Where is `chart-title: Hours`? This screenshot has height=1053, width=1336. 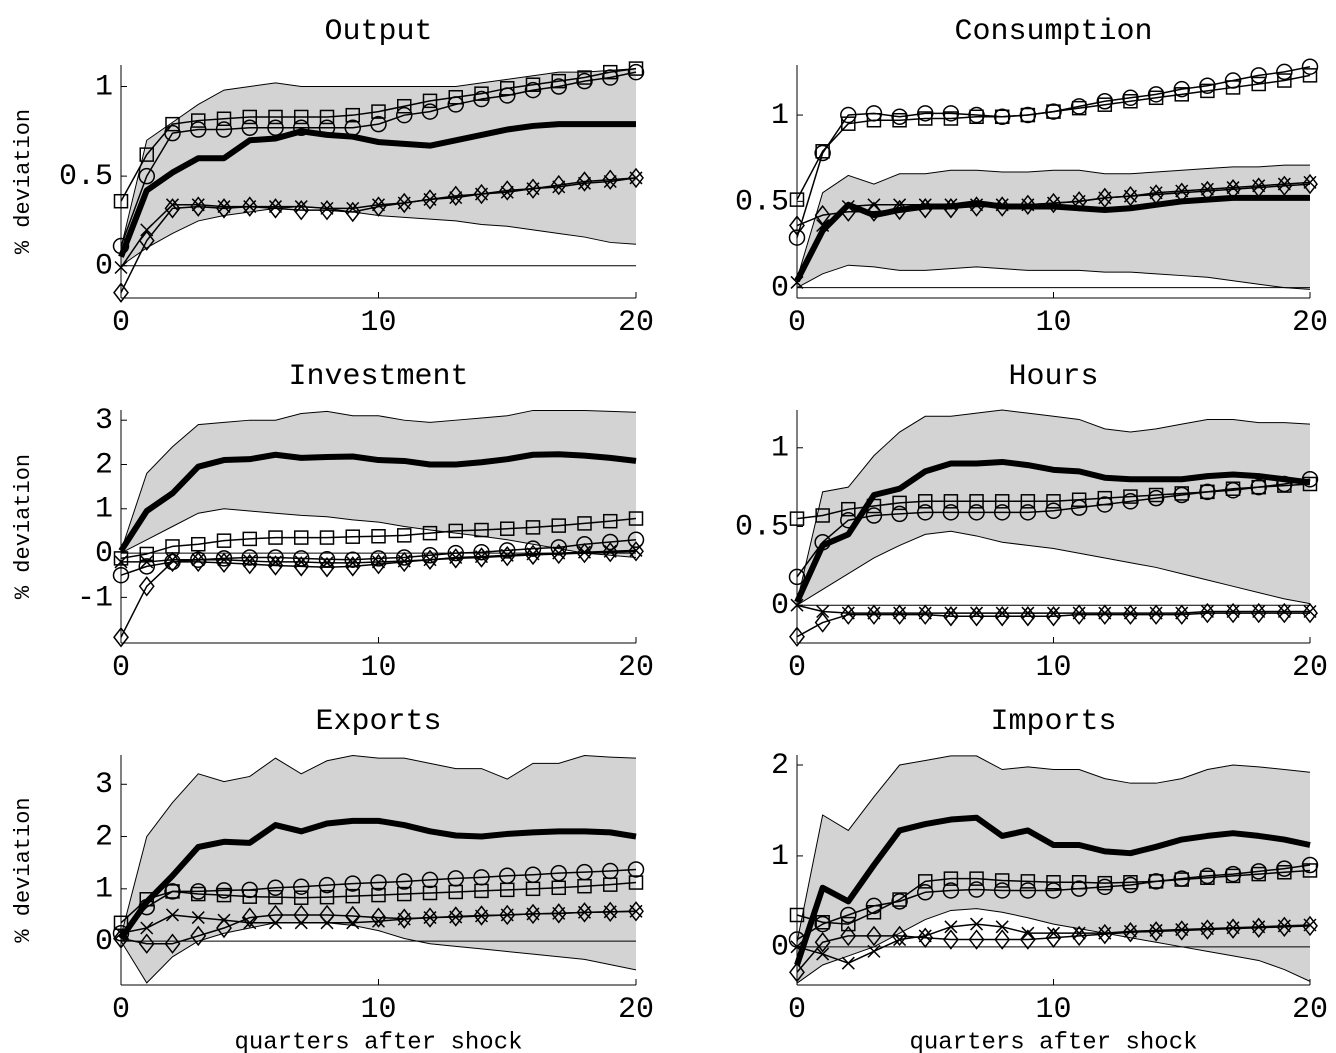 chart-title: Hours is located at coordinates (1053, 377).